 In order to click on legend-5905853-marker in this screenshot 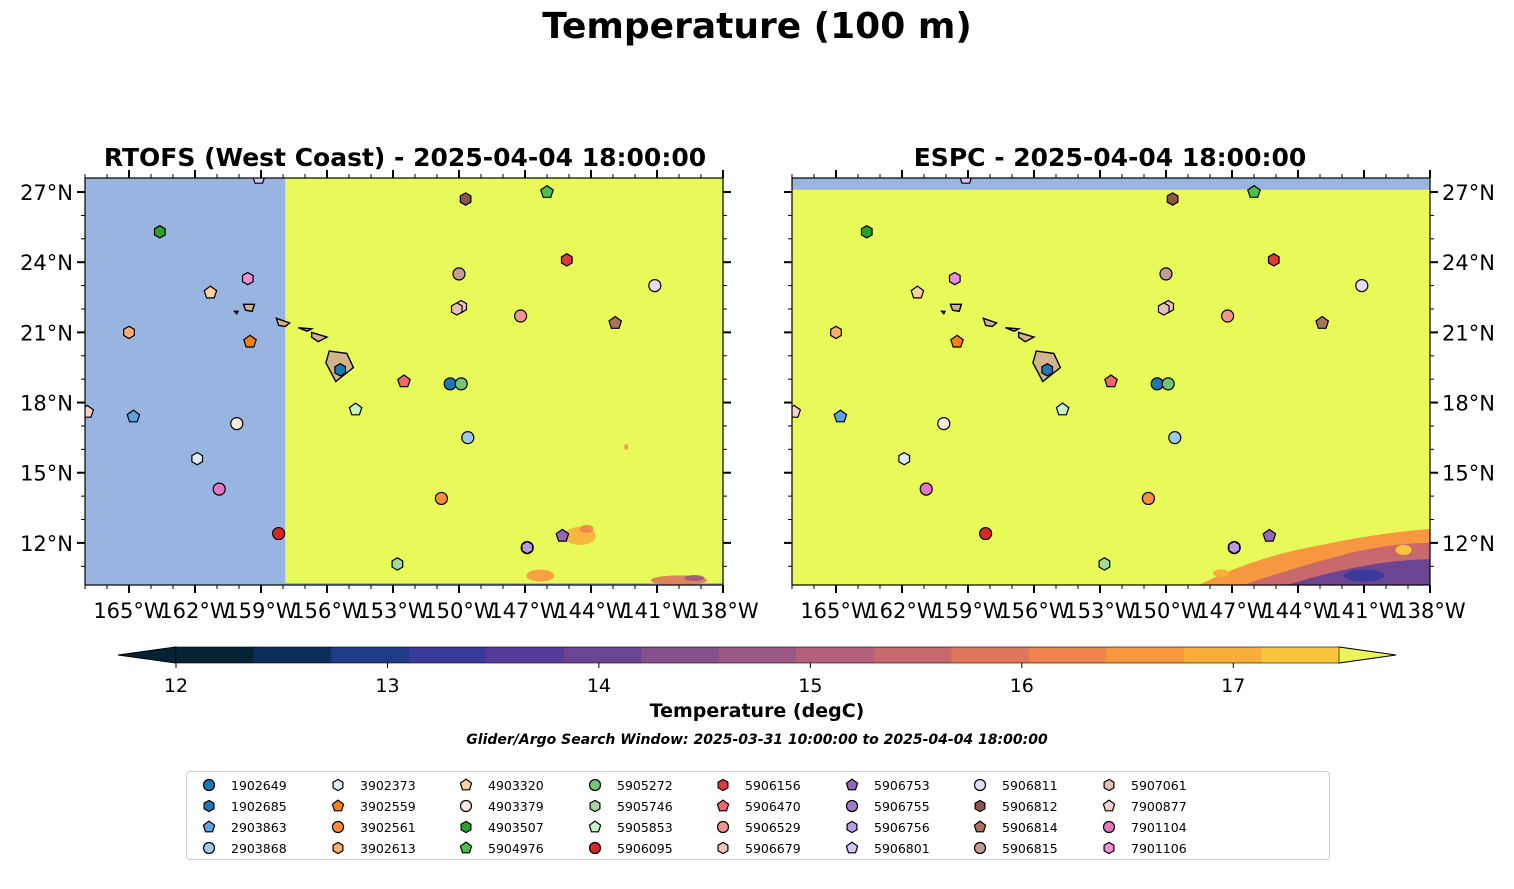, I will do `click(595, 826)`.